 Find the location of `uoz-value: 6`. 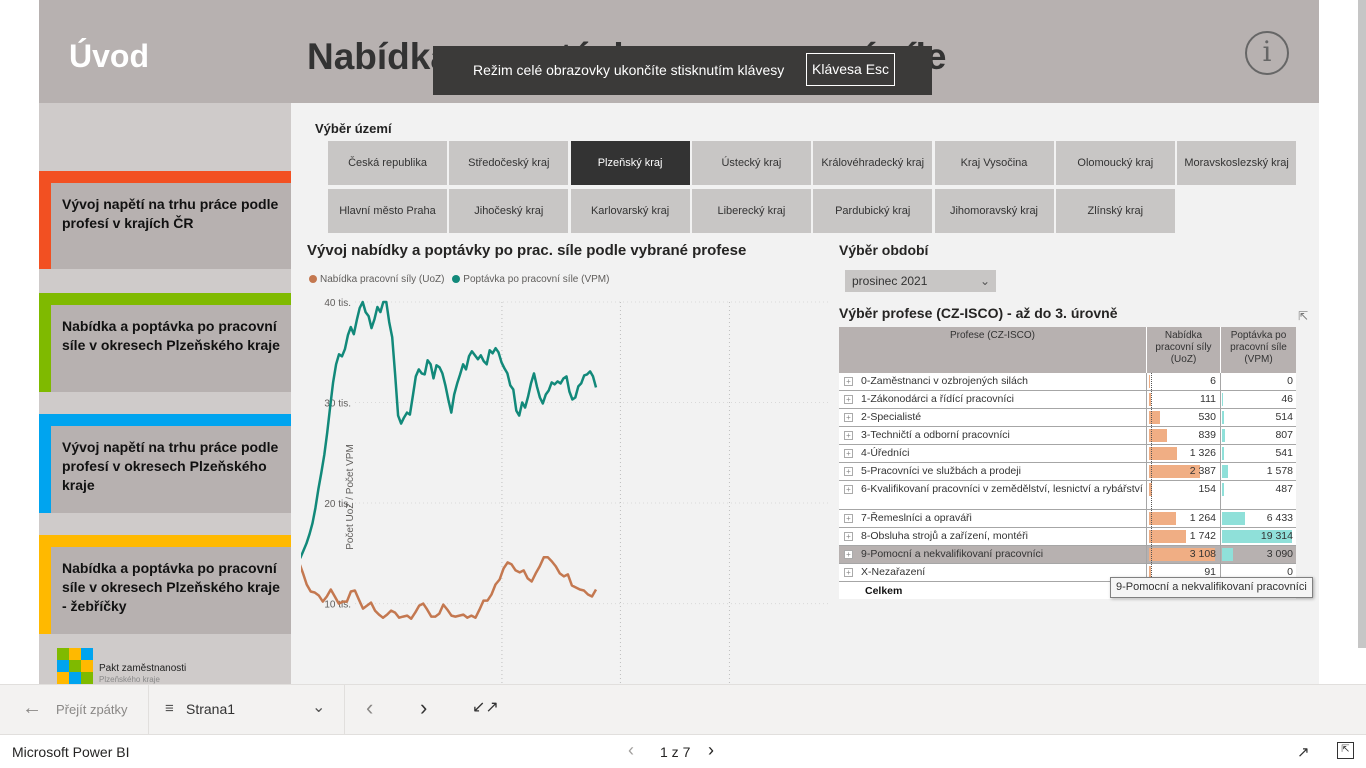

uoz-value: 6 is located at coordinates (1213, 381).